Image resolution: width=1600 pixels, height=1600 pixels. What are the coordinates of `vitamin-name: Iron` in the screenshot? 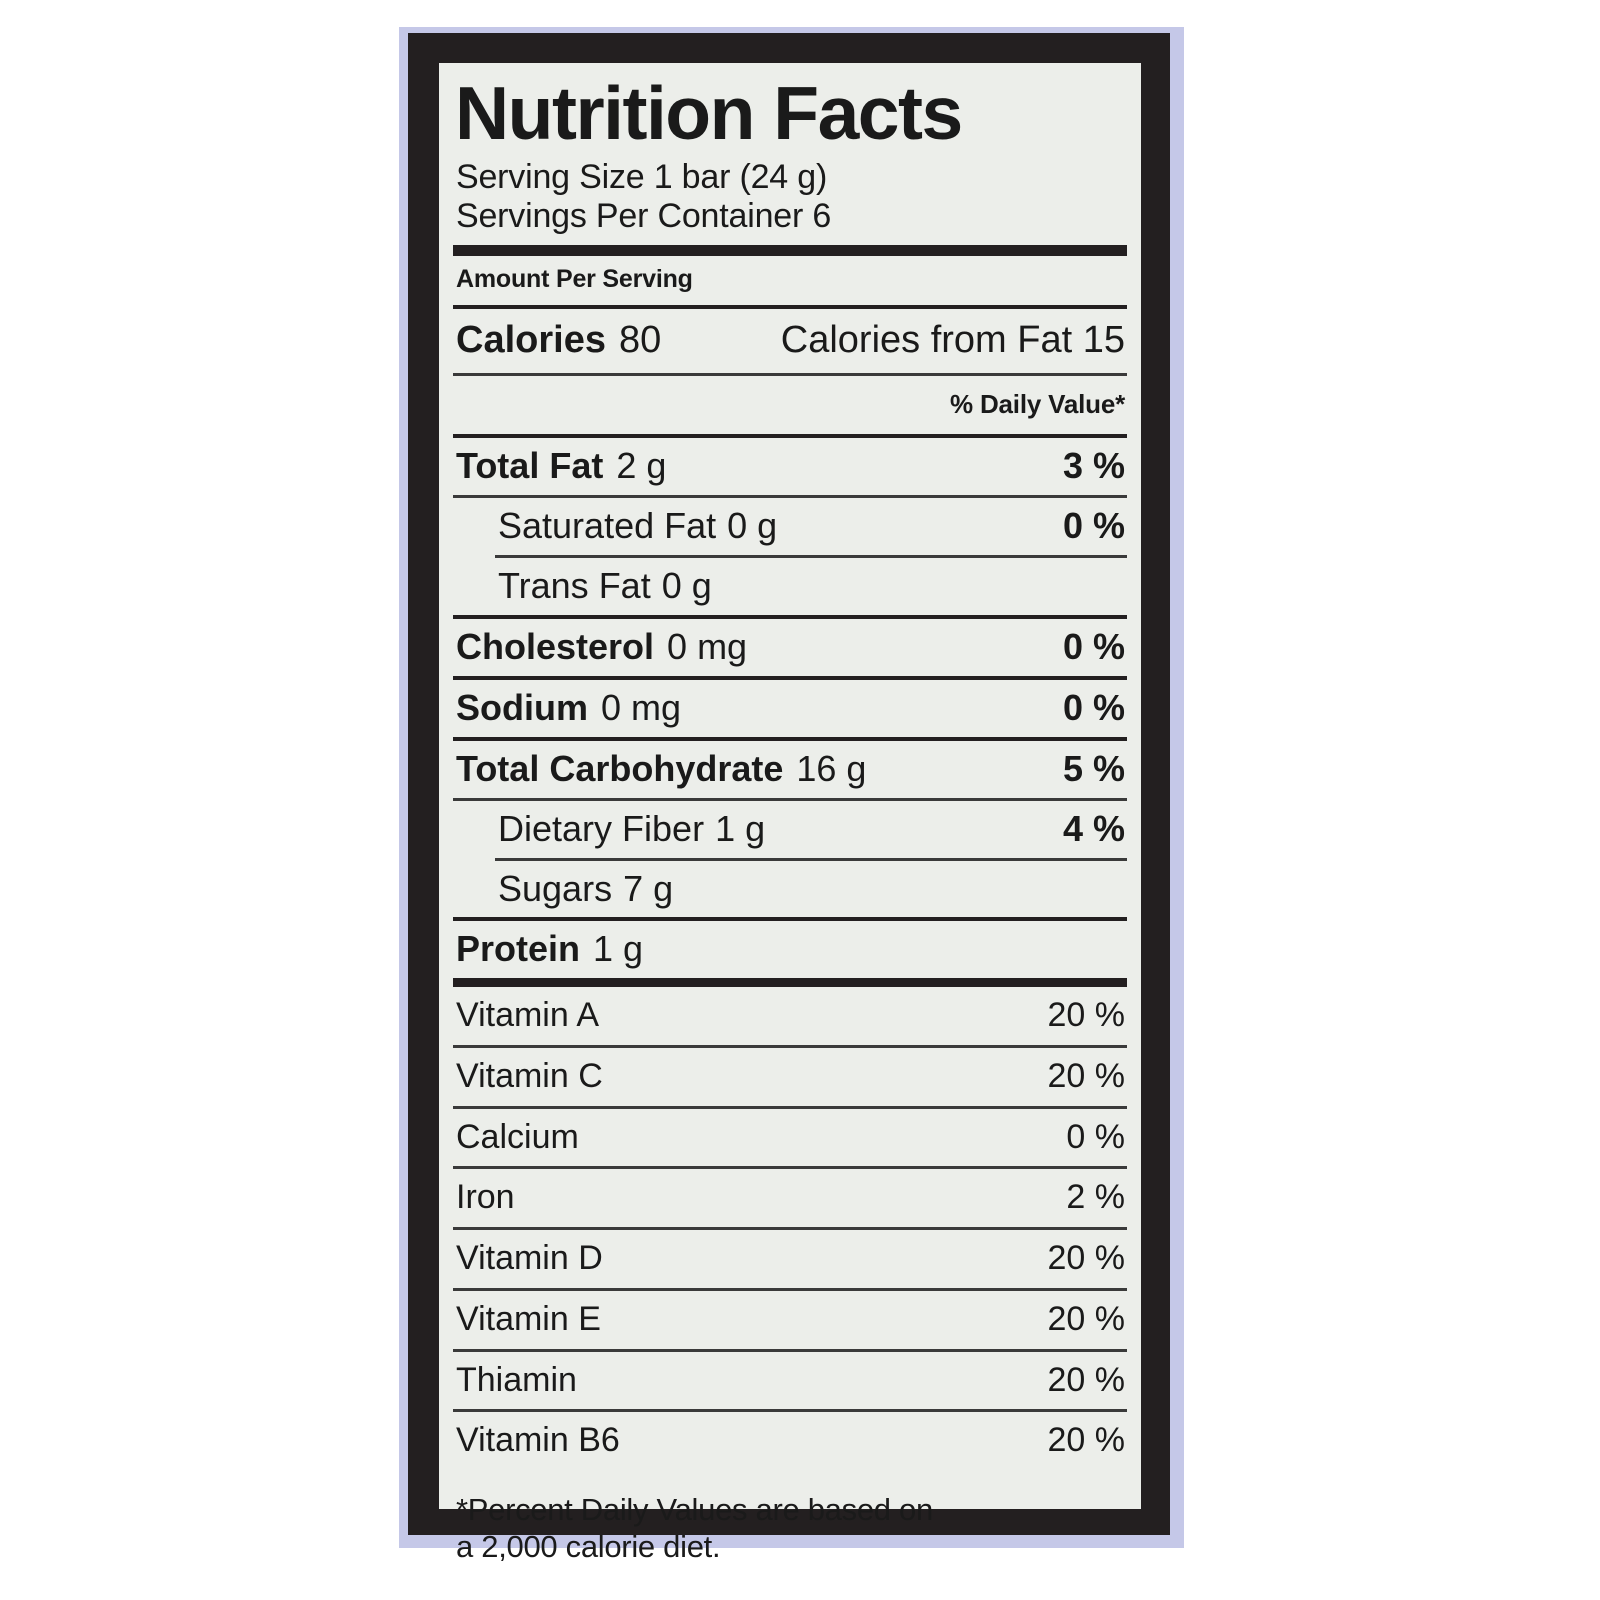 It's located at (485, 1197).